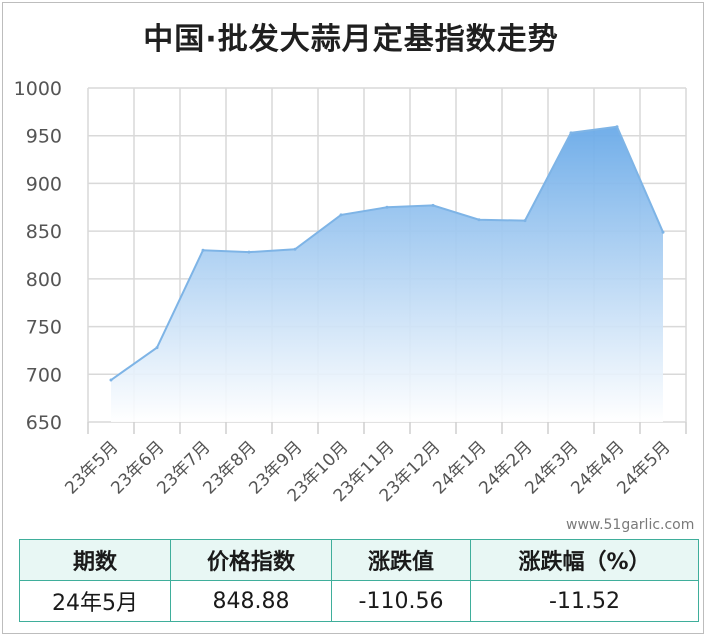  What do you see at coordinates (44, 328) in the screenshot?
I see `y-tick-label: 750` at bounding box center [44, 328].